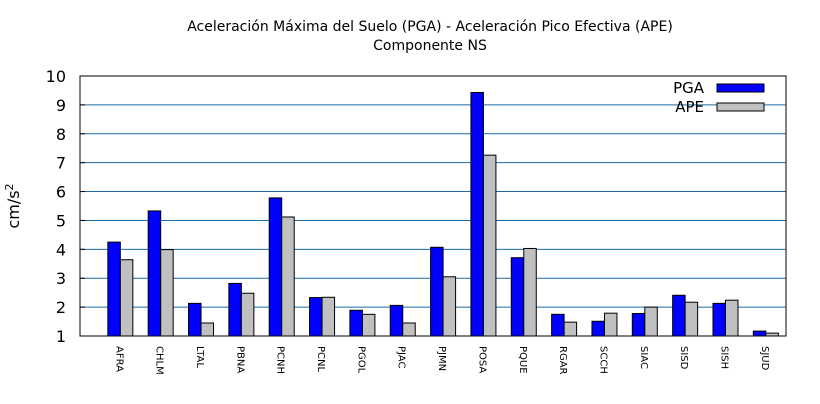  What do you see at coordinates (558, 325) in the screenshot?
I see `bar-pga-rgar` at bounding box center [558, 325].